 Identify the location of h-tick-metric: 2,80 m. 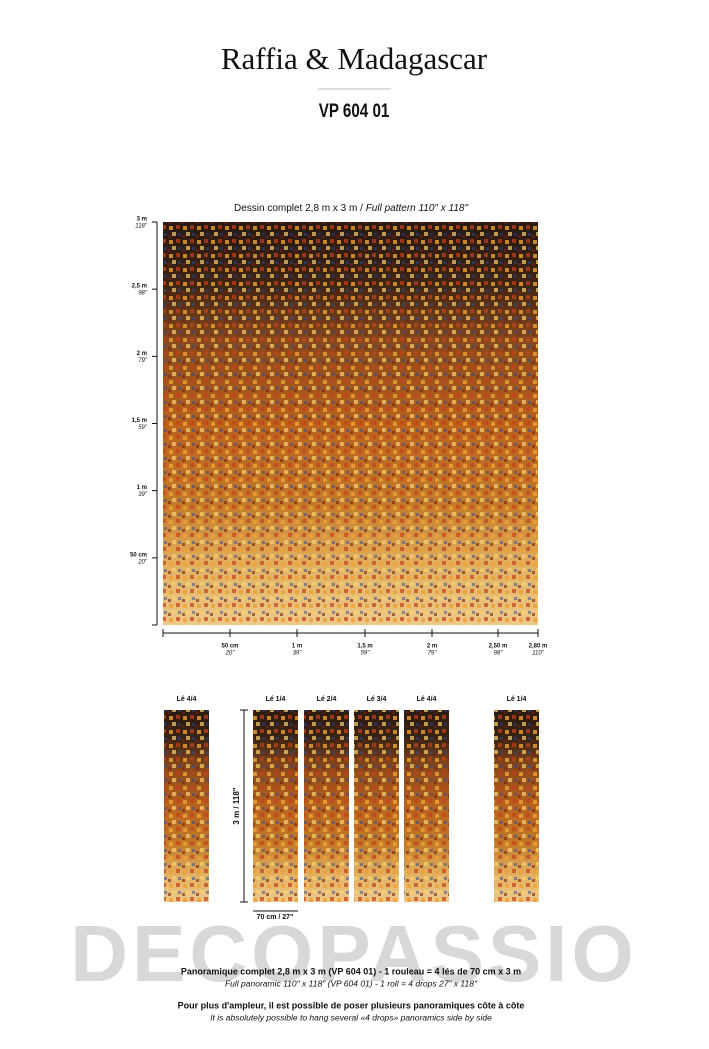
(538, 647).